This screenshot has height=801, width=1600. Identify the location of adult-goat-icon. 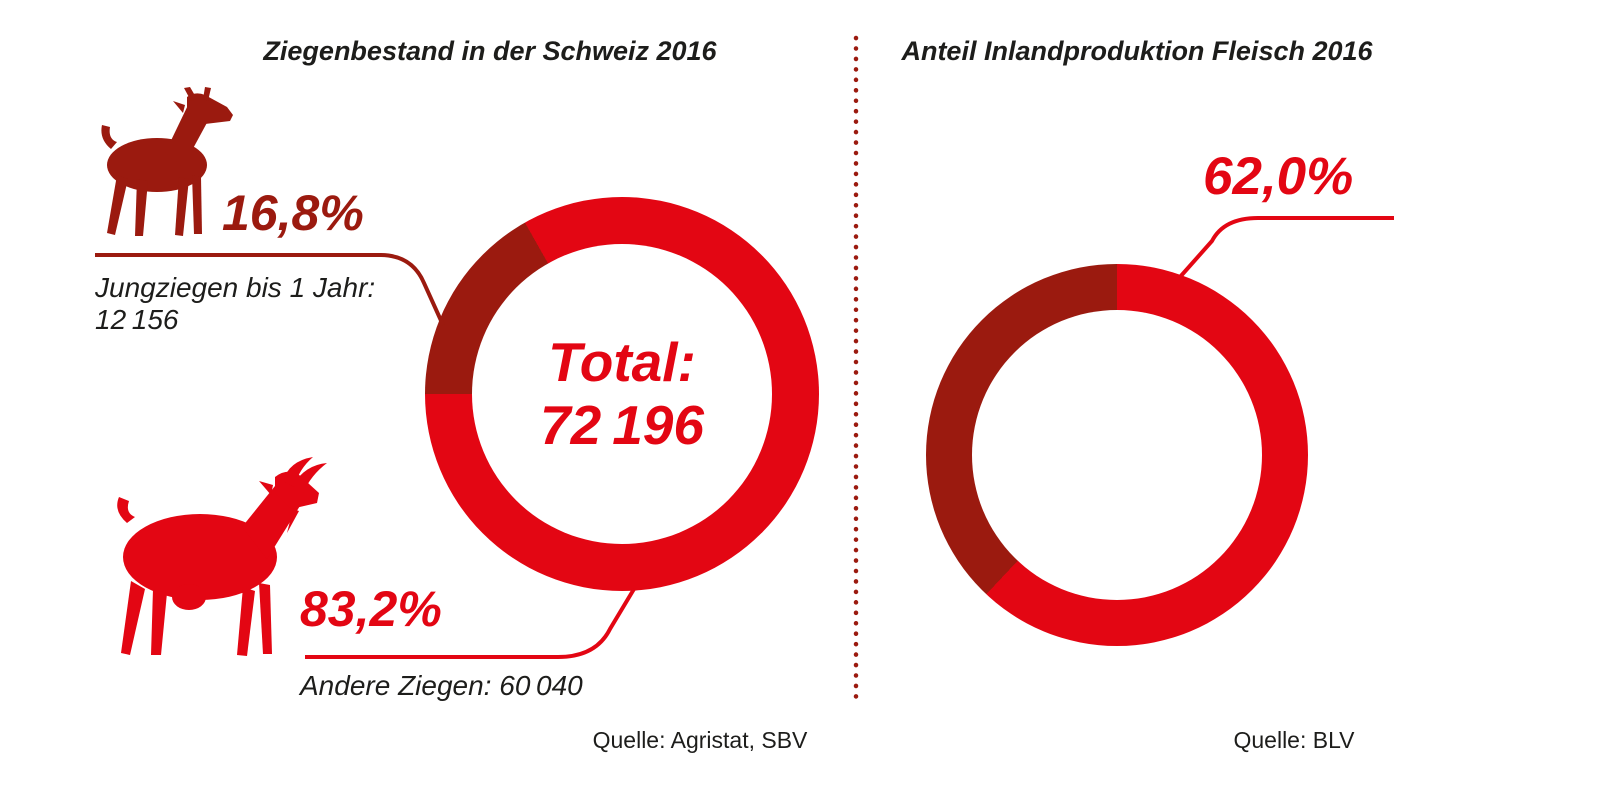
(222, 556).